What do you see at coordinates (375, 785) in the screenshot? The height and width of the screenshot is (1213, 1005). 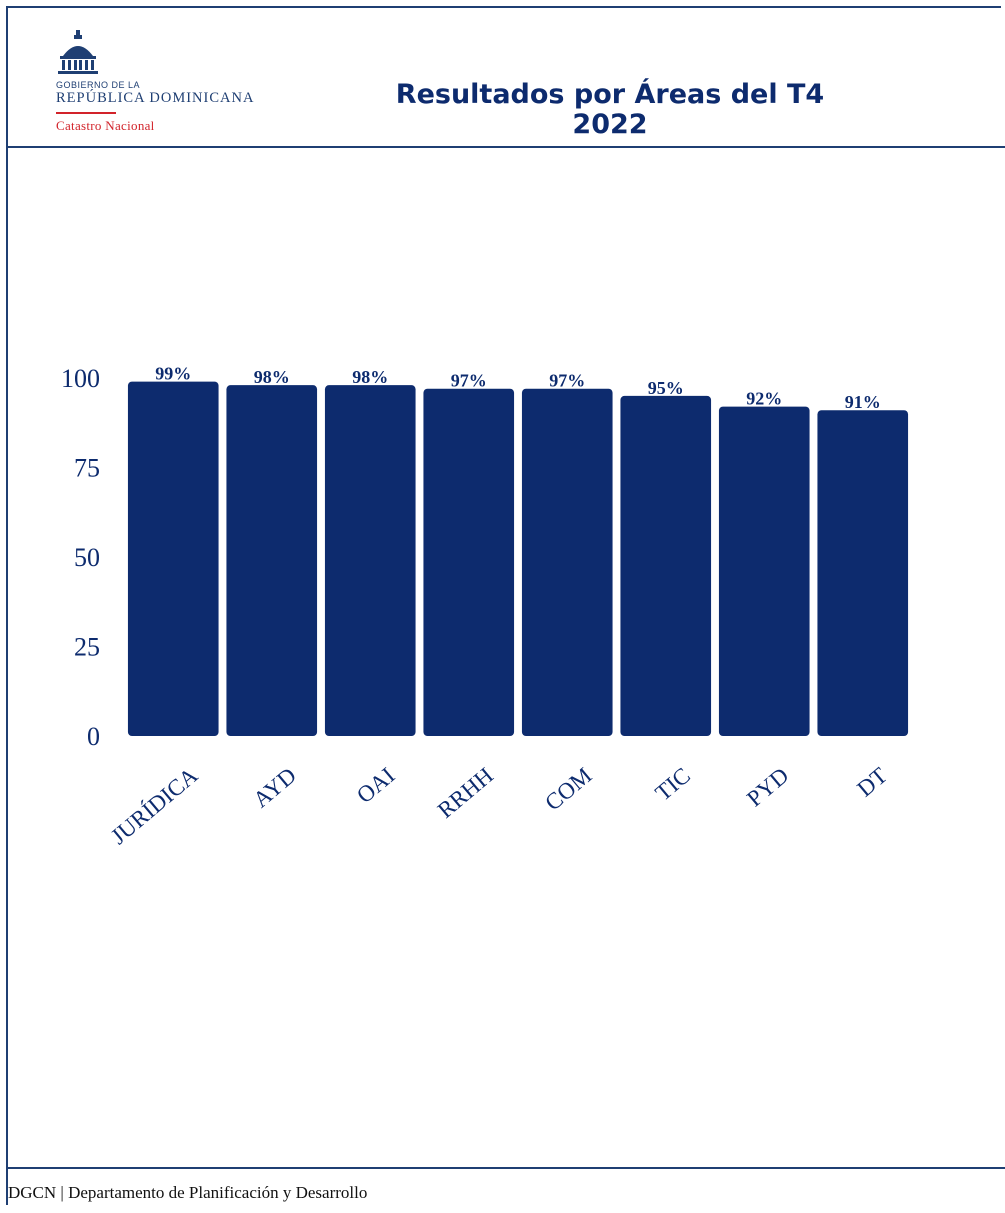 I see `x-tick-label: OAI` at bounding box center [375, 785].